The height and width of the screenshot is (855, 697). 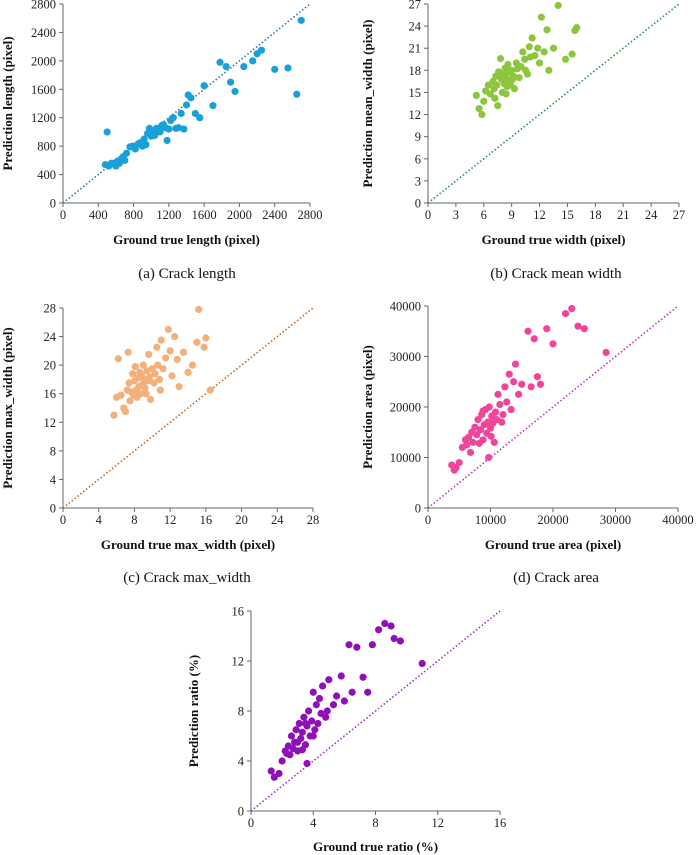 What do you see at coordinates (415, 115) in the screenshot?
I see `y-tick-label: 12` at bounding box center [415, 115].